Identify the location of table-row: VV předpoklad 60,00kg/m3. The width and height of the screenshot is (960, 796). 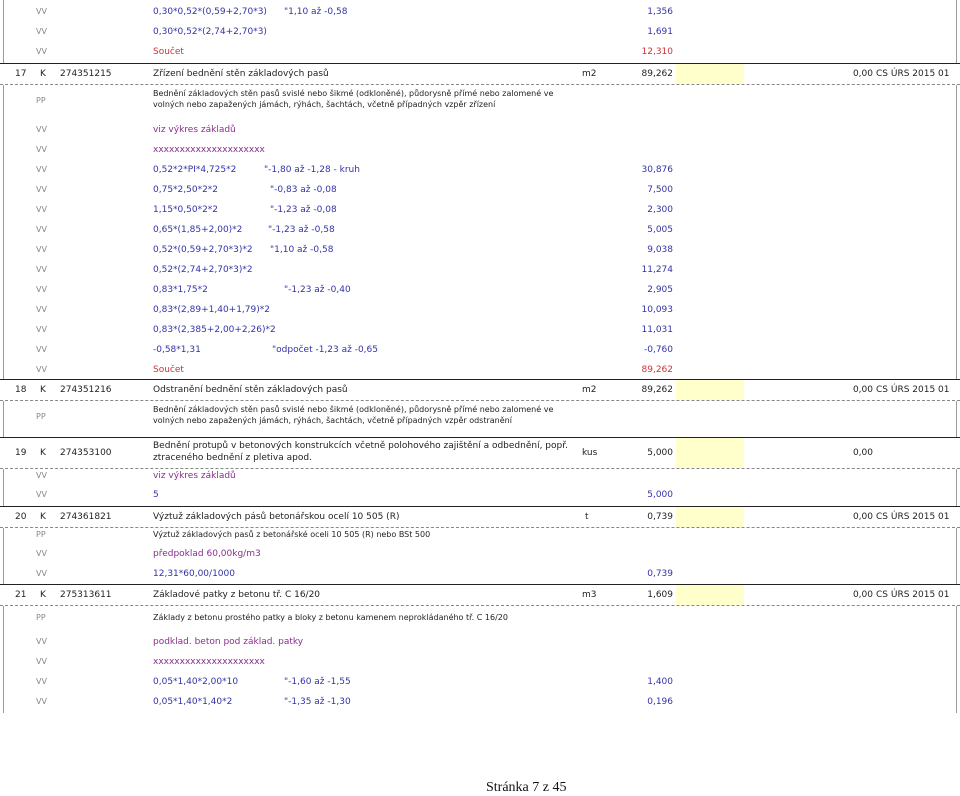
(480, 555).